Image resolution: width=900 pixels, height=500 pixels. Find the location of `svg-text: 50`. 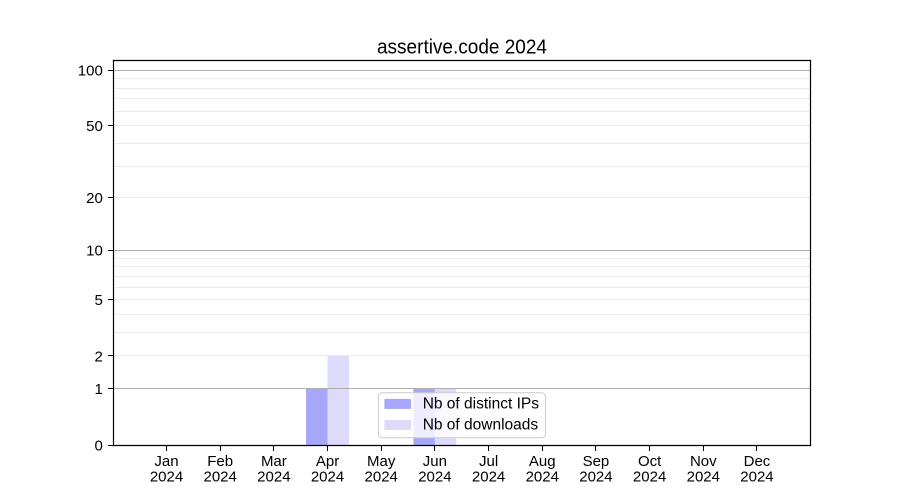

svg-text: 50 is located at coordinates (94, 126).